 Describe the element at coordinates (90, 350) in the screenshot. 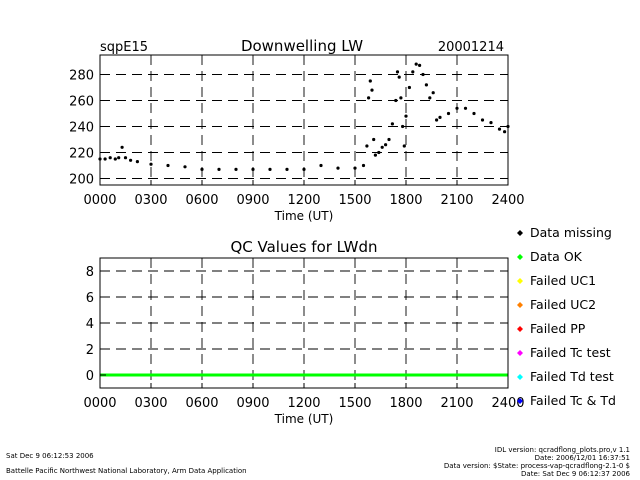

I see `qc-y-tick-label: 2` at that location.